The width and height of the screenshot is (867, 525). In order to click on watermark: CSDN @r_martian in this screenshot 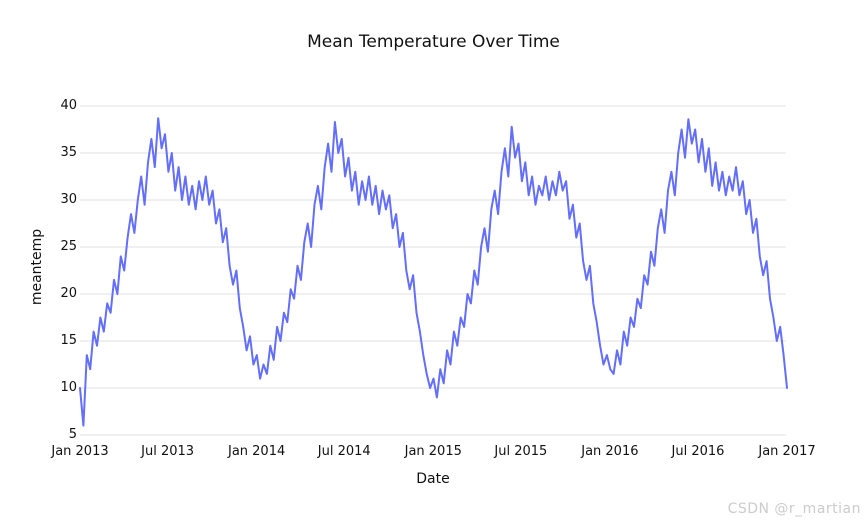, I will do `click(794, 509)`.